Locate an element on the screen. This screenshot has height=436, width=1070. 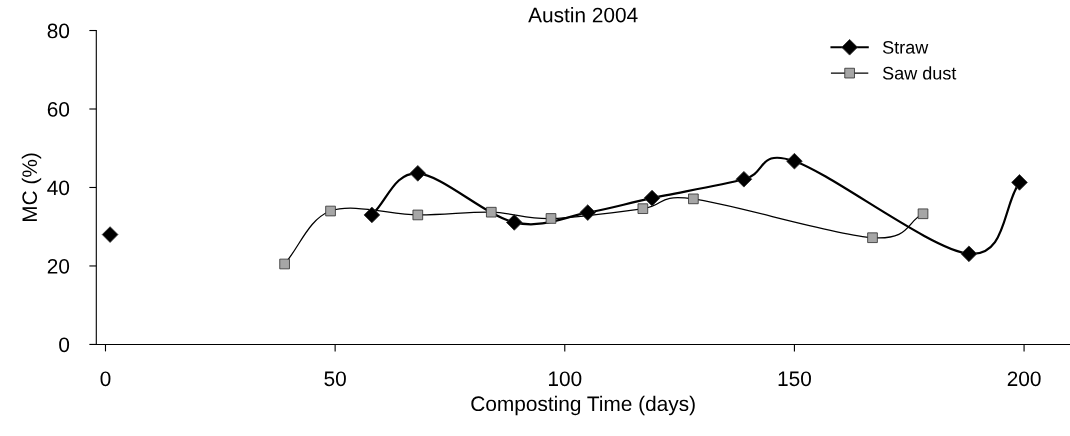
x-axis-title: Composting Time (days) is located at coordinates (583, 405).